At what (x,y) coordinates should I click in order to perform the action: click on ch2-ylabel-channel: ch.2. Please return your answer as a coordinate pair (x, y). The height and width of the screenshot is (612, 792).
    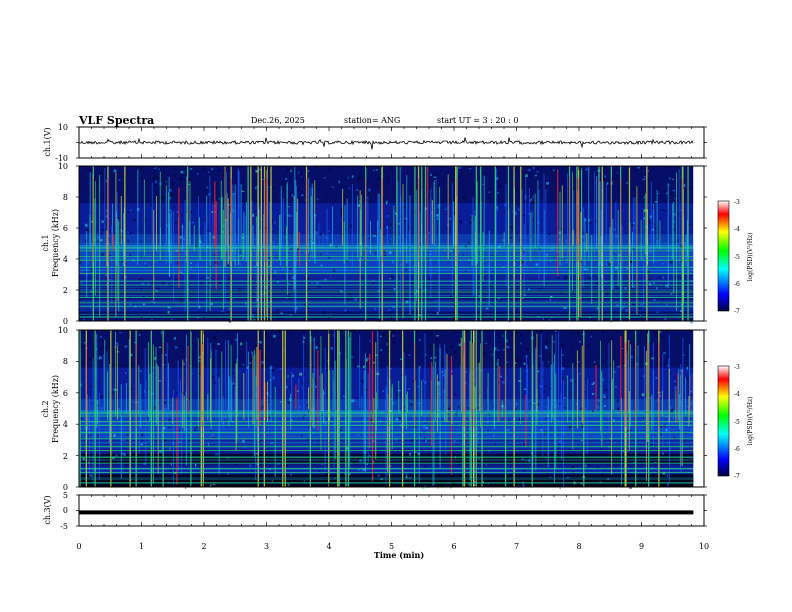
    Looking at the image, I should click on (45, 408).